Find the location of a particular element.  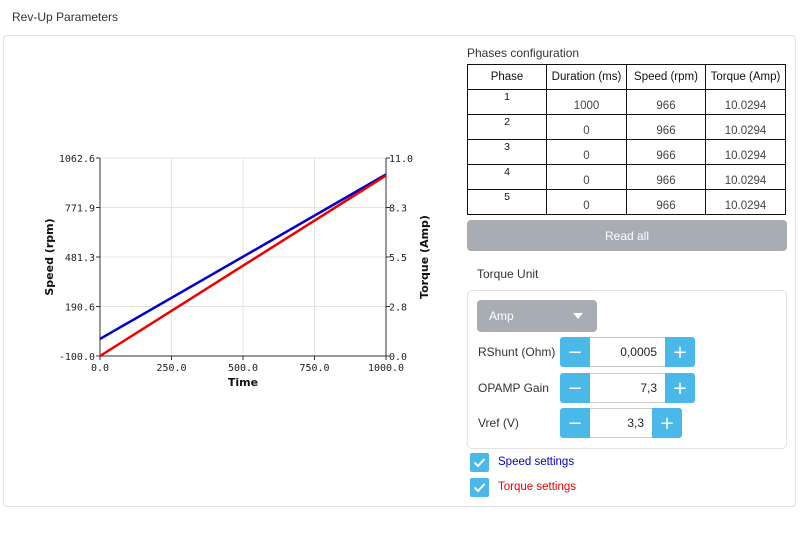

y-tick-label: 771.9 is located at coordinates (80, 209).